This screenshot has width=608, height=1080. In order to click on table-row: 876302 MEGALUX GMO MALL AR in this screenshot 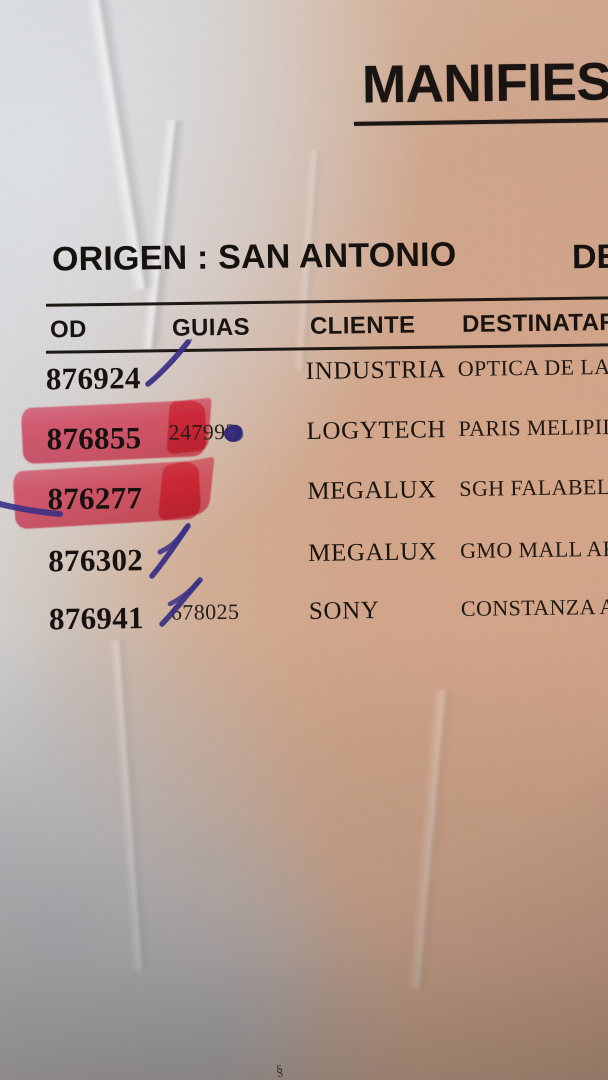, I will do `click(304, 560)`.